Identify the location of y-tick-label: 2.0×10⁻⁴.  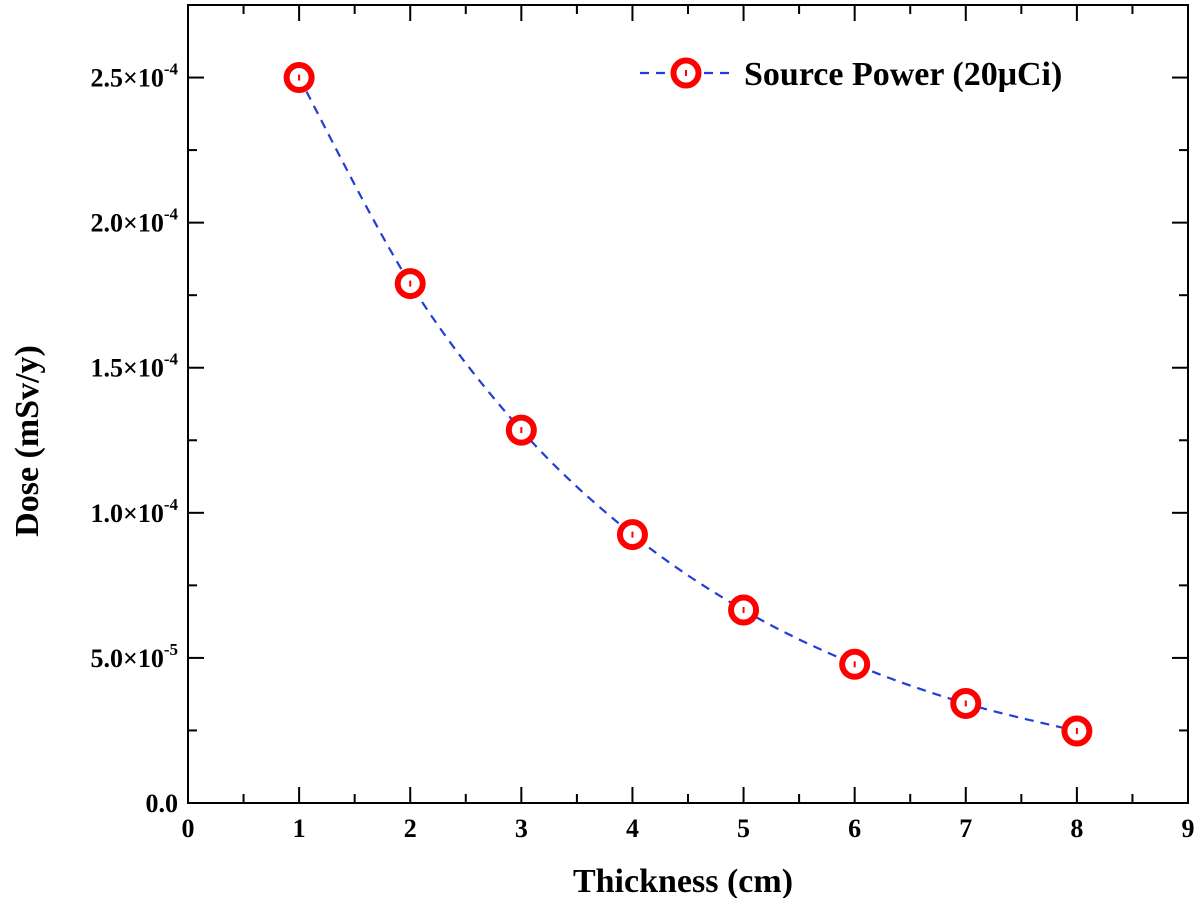
(135, 221).